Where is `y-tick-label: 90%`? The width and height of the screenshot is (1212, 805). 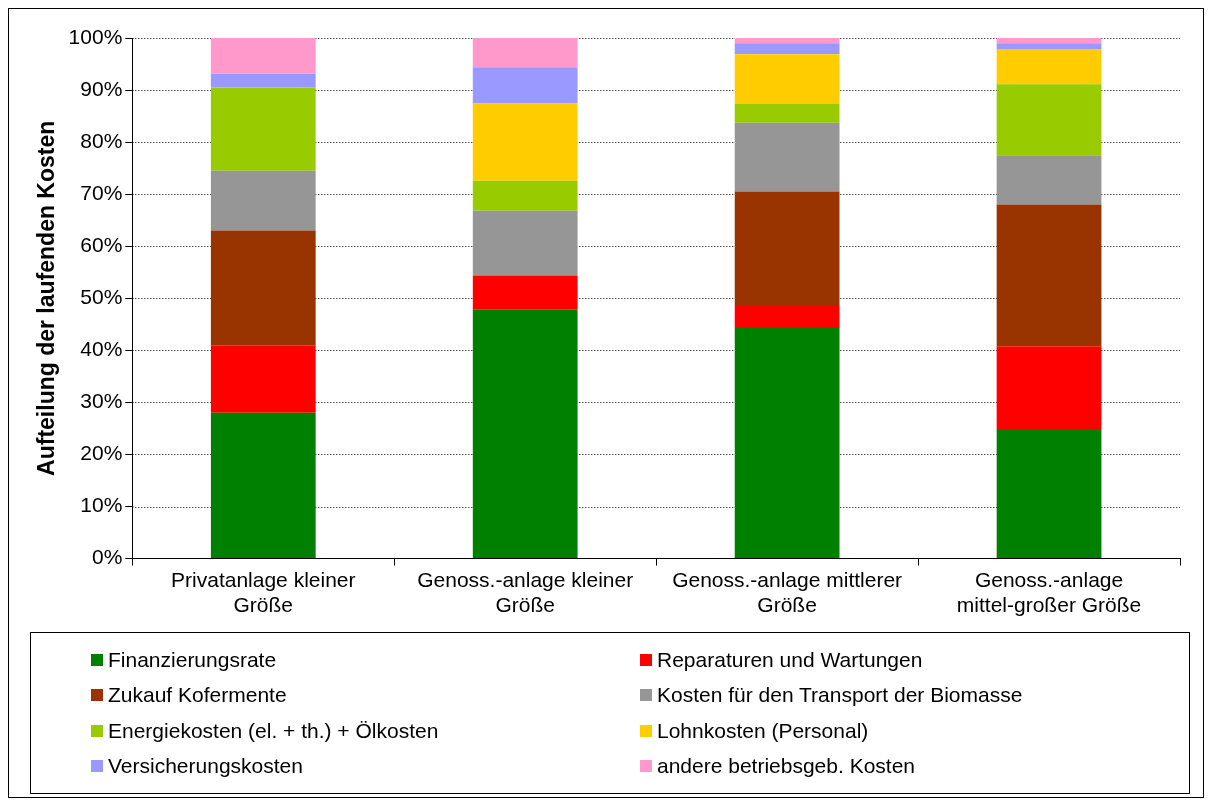
y-tick-label: 90% is located at coordinates (101, 88).